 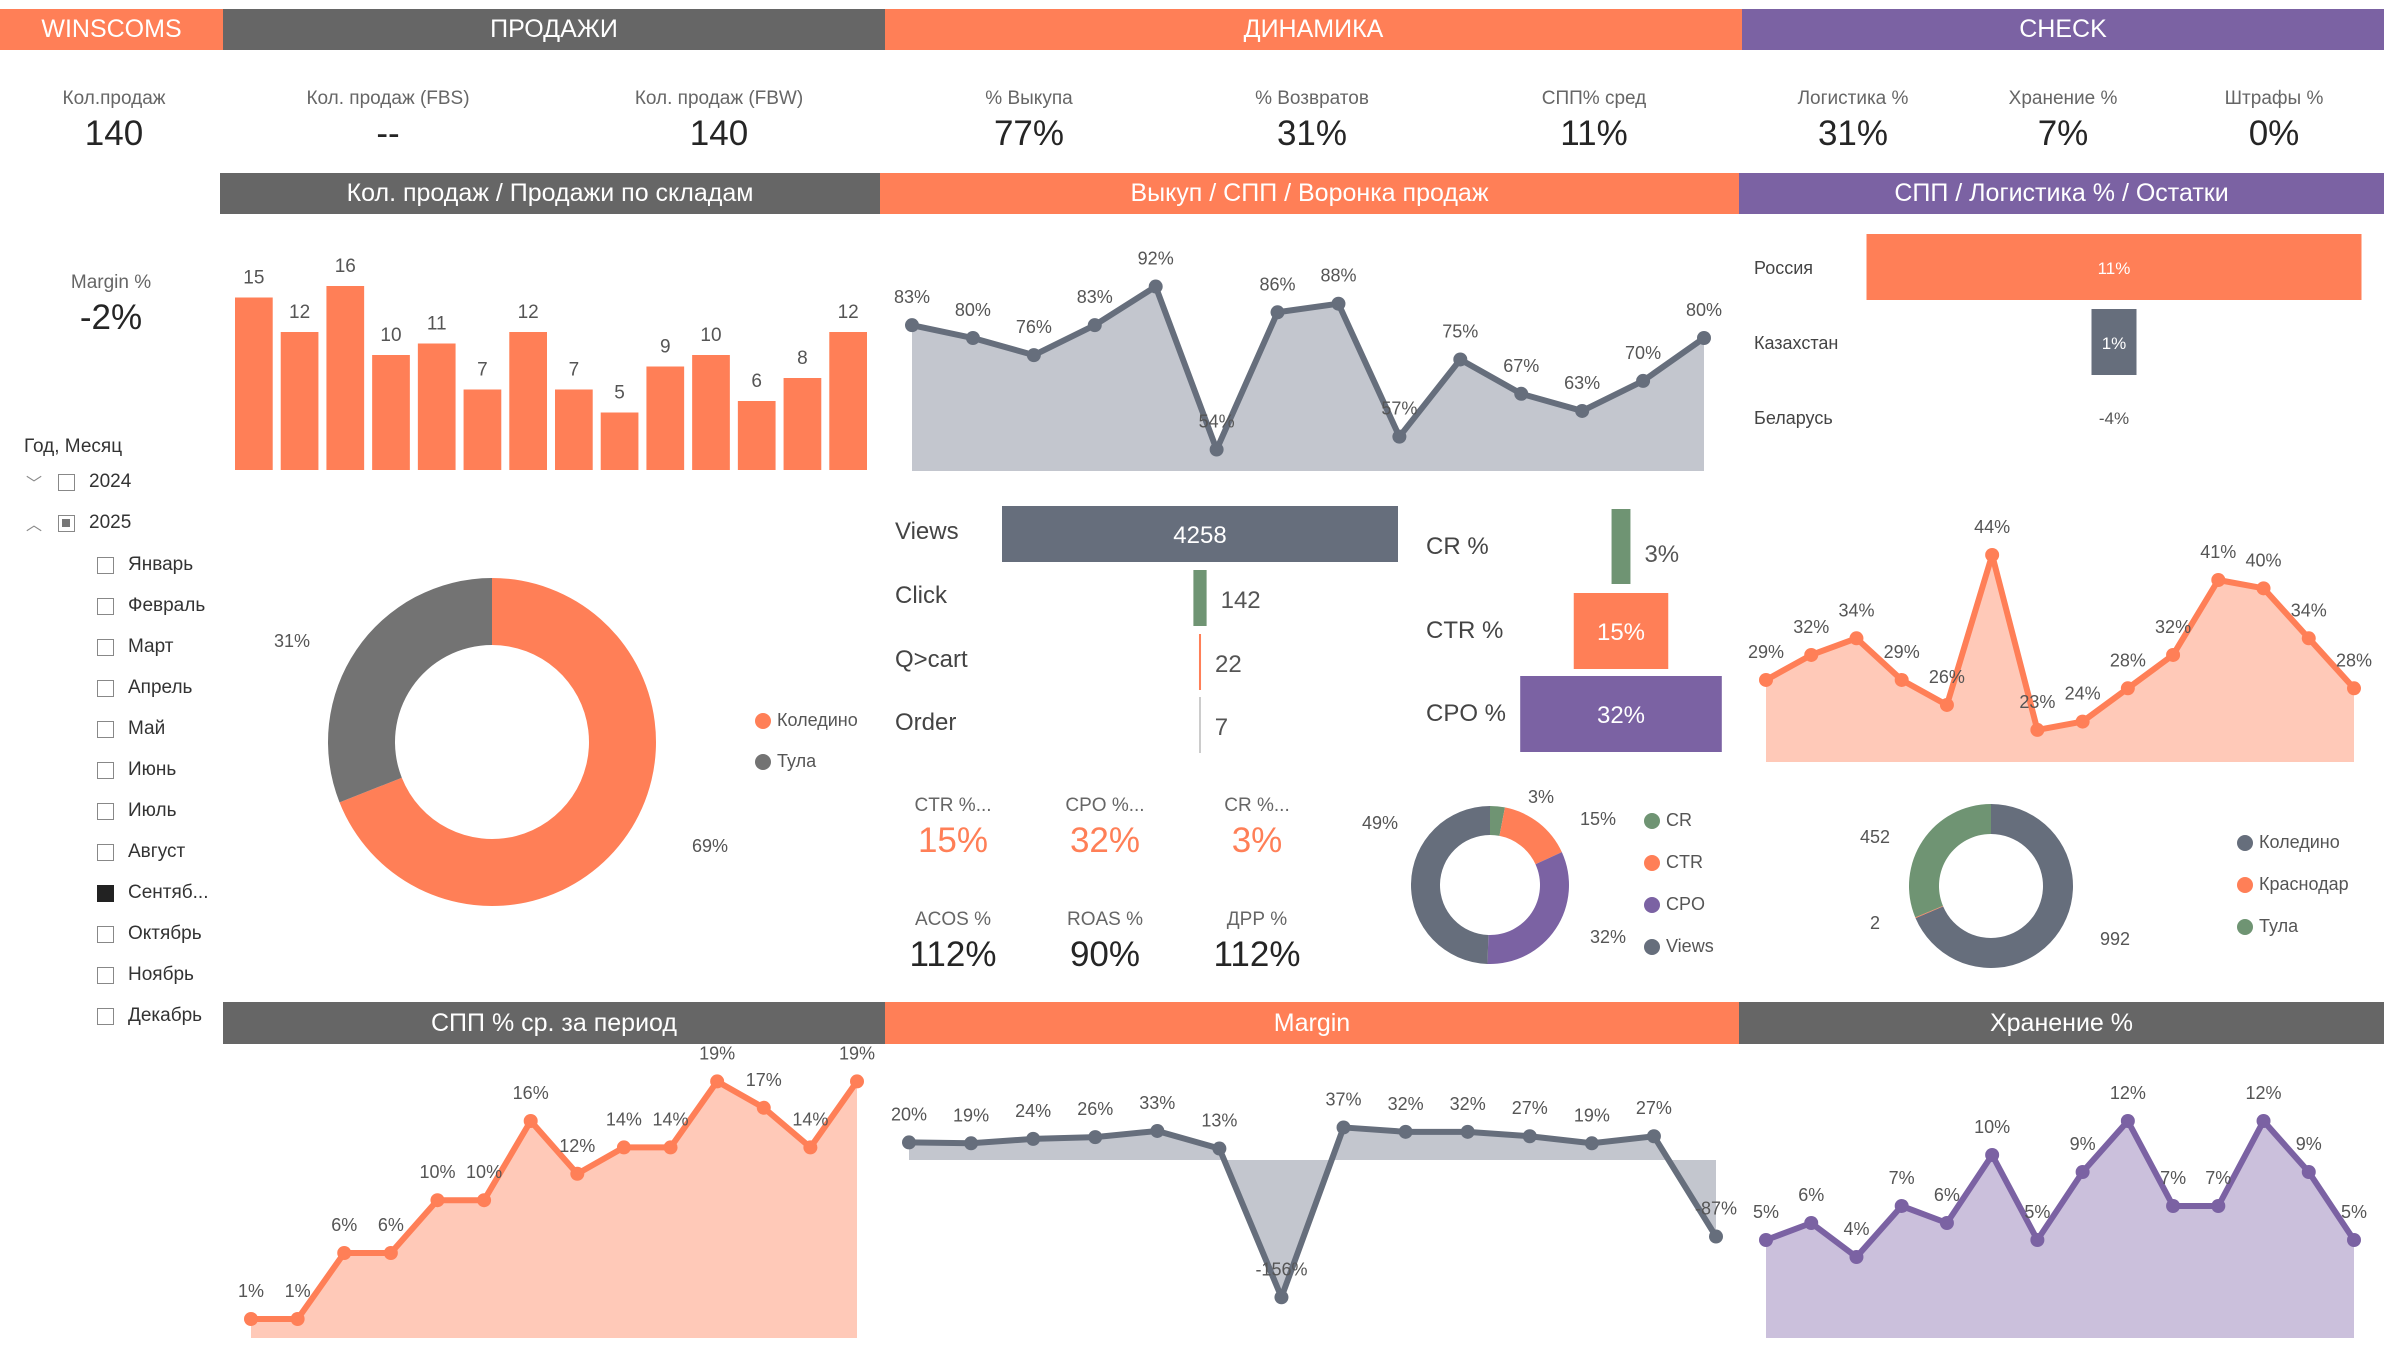 I want to click on rate-value: 15%, so click(x=1621, y=632).